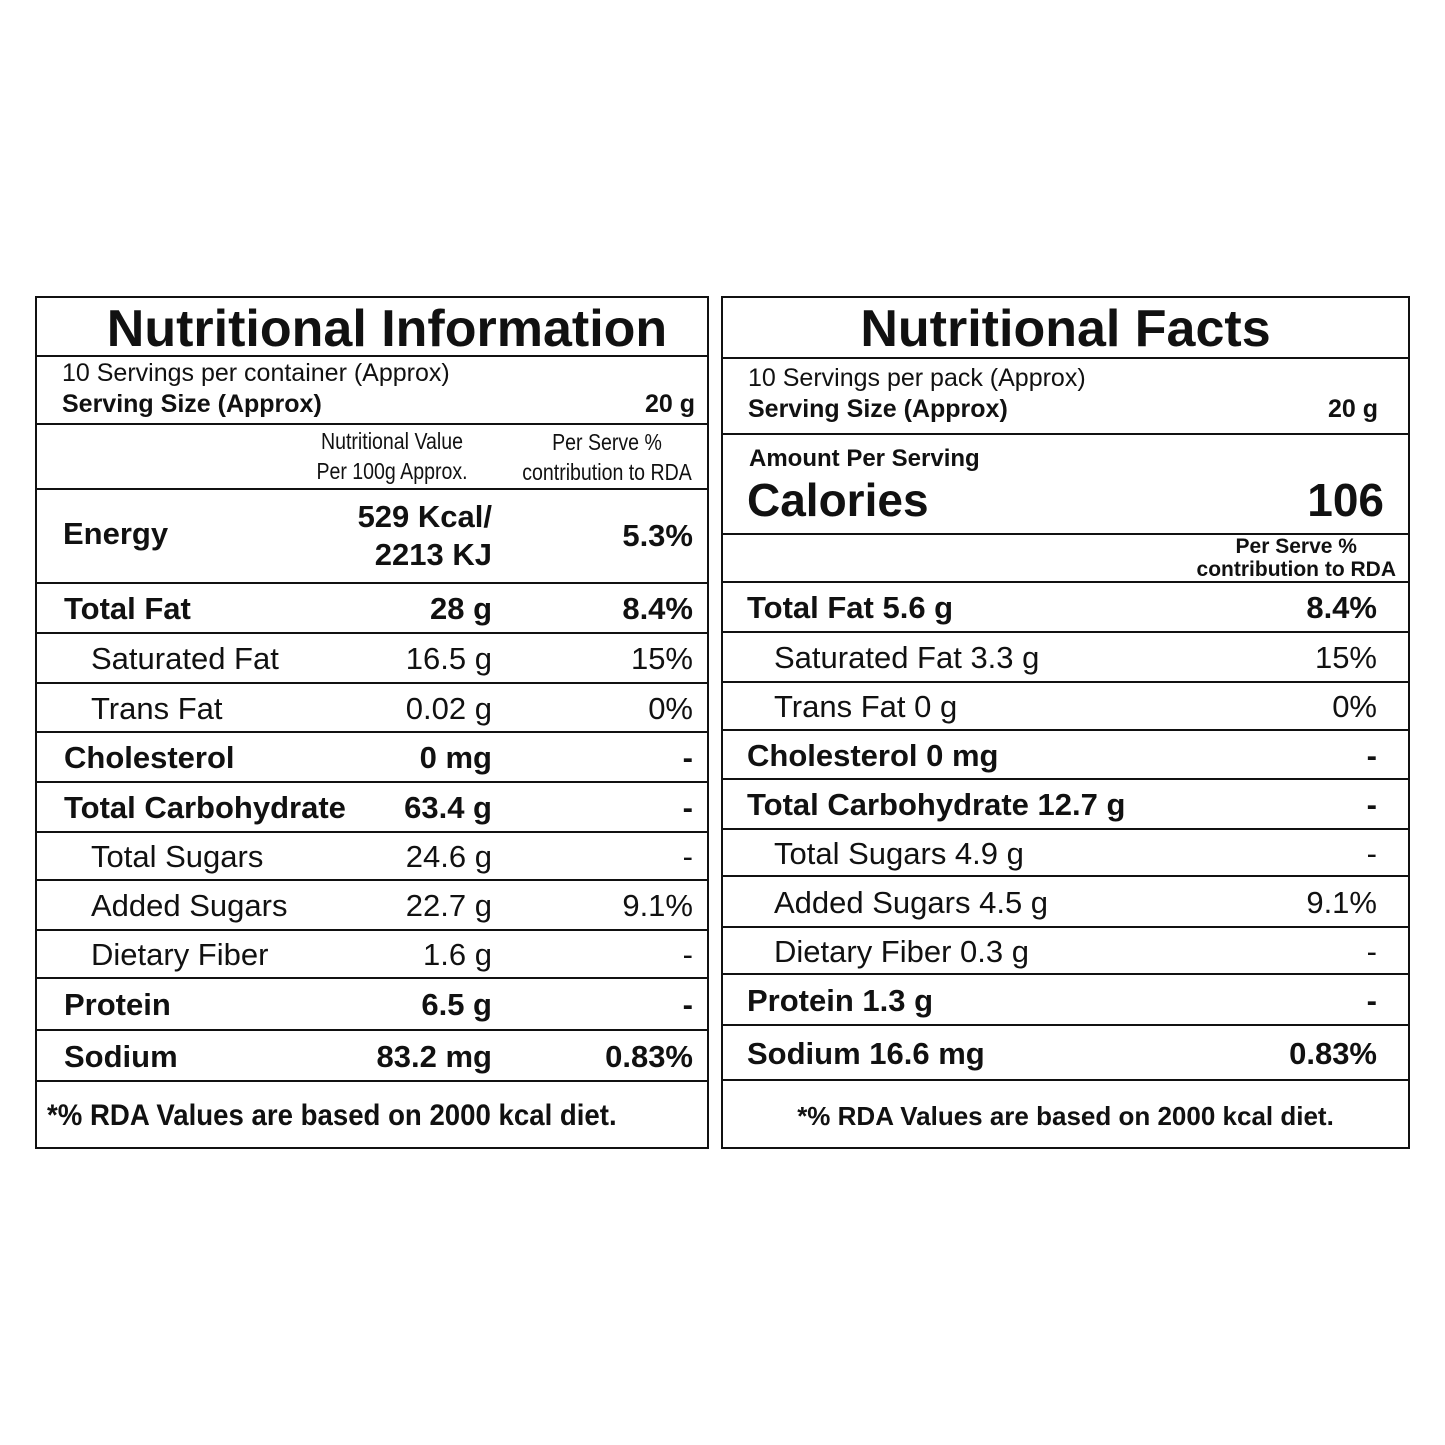 The image size is (1445, 1445). Describe the element at coordinates (866, 706) in the screenshot. I see `trans-fat-g-fact-label: Trans Fat 0 g` at that location.